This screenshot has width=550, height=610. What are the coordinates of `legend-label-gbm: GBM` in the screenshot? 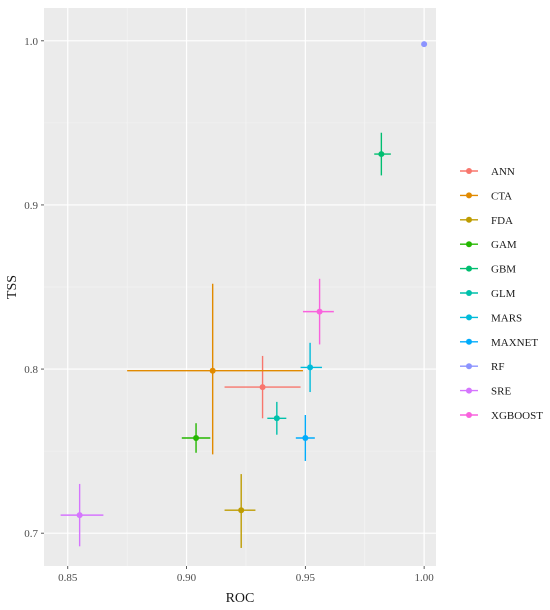 It's located at (503, 270).